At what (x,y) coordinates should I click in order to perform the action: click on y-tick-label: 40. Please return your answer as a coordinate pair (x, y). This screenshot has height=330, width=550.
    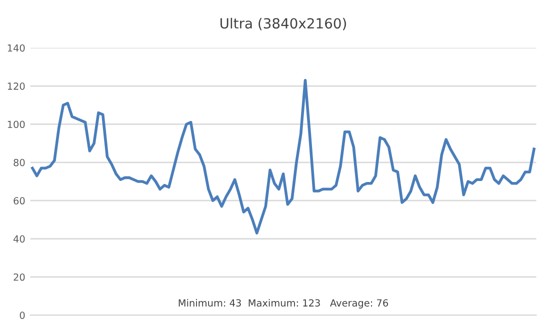
    Looking at the image, I should click on (19, 239).